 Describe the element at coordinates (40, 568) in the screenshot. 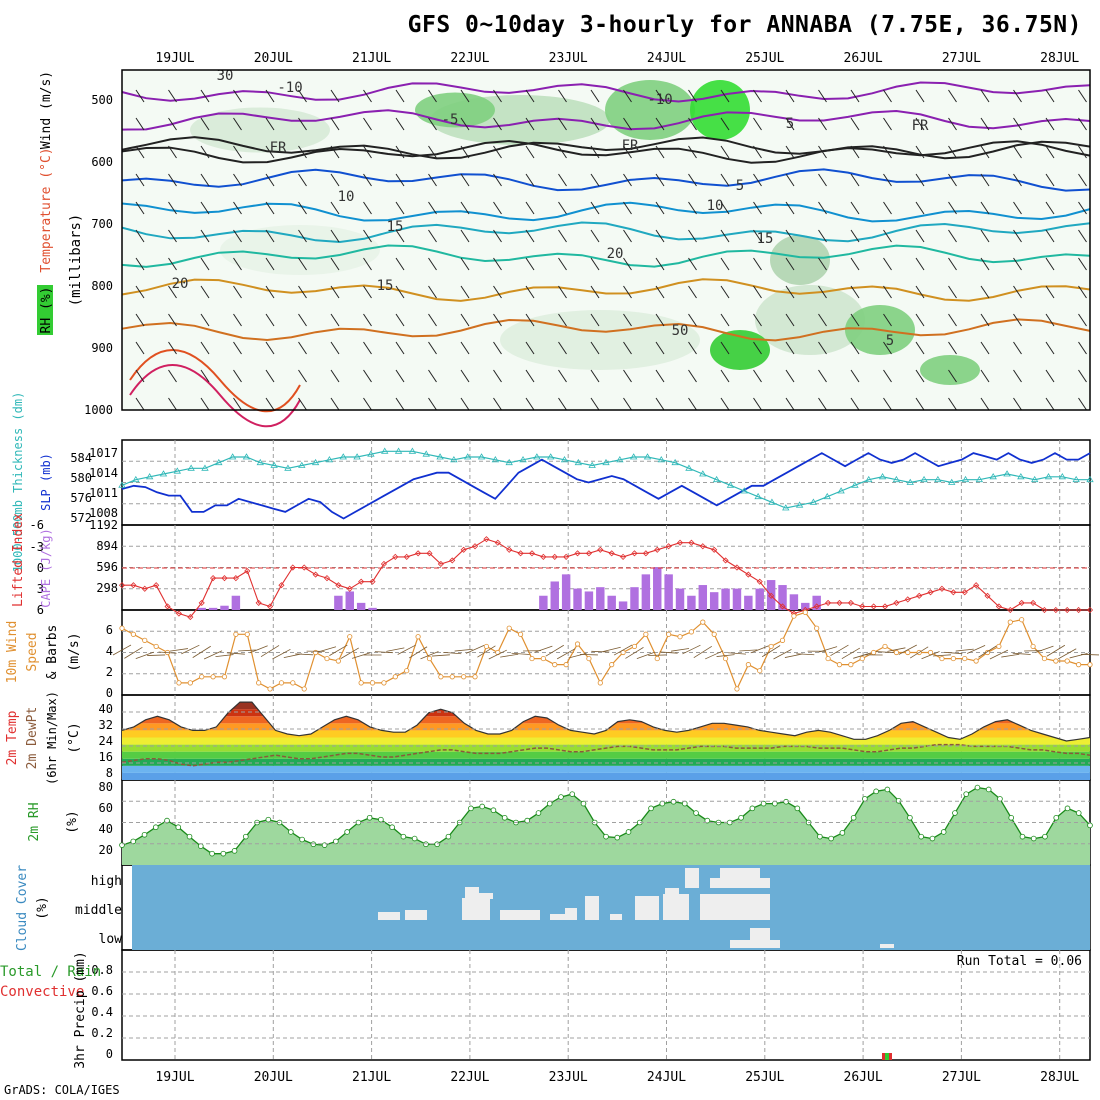

I see `li-tick: 0` at that location.